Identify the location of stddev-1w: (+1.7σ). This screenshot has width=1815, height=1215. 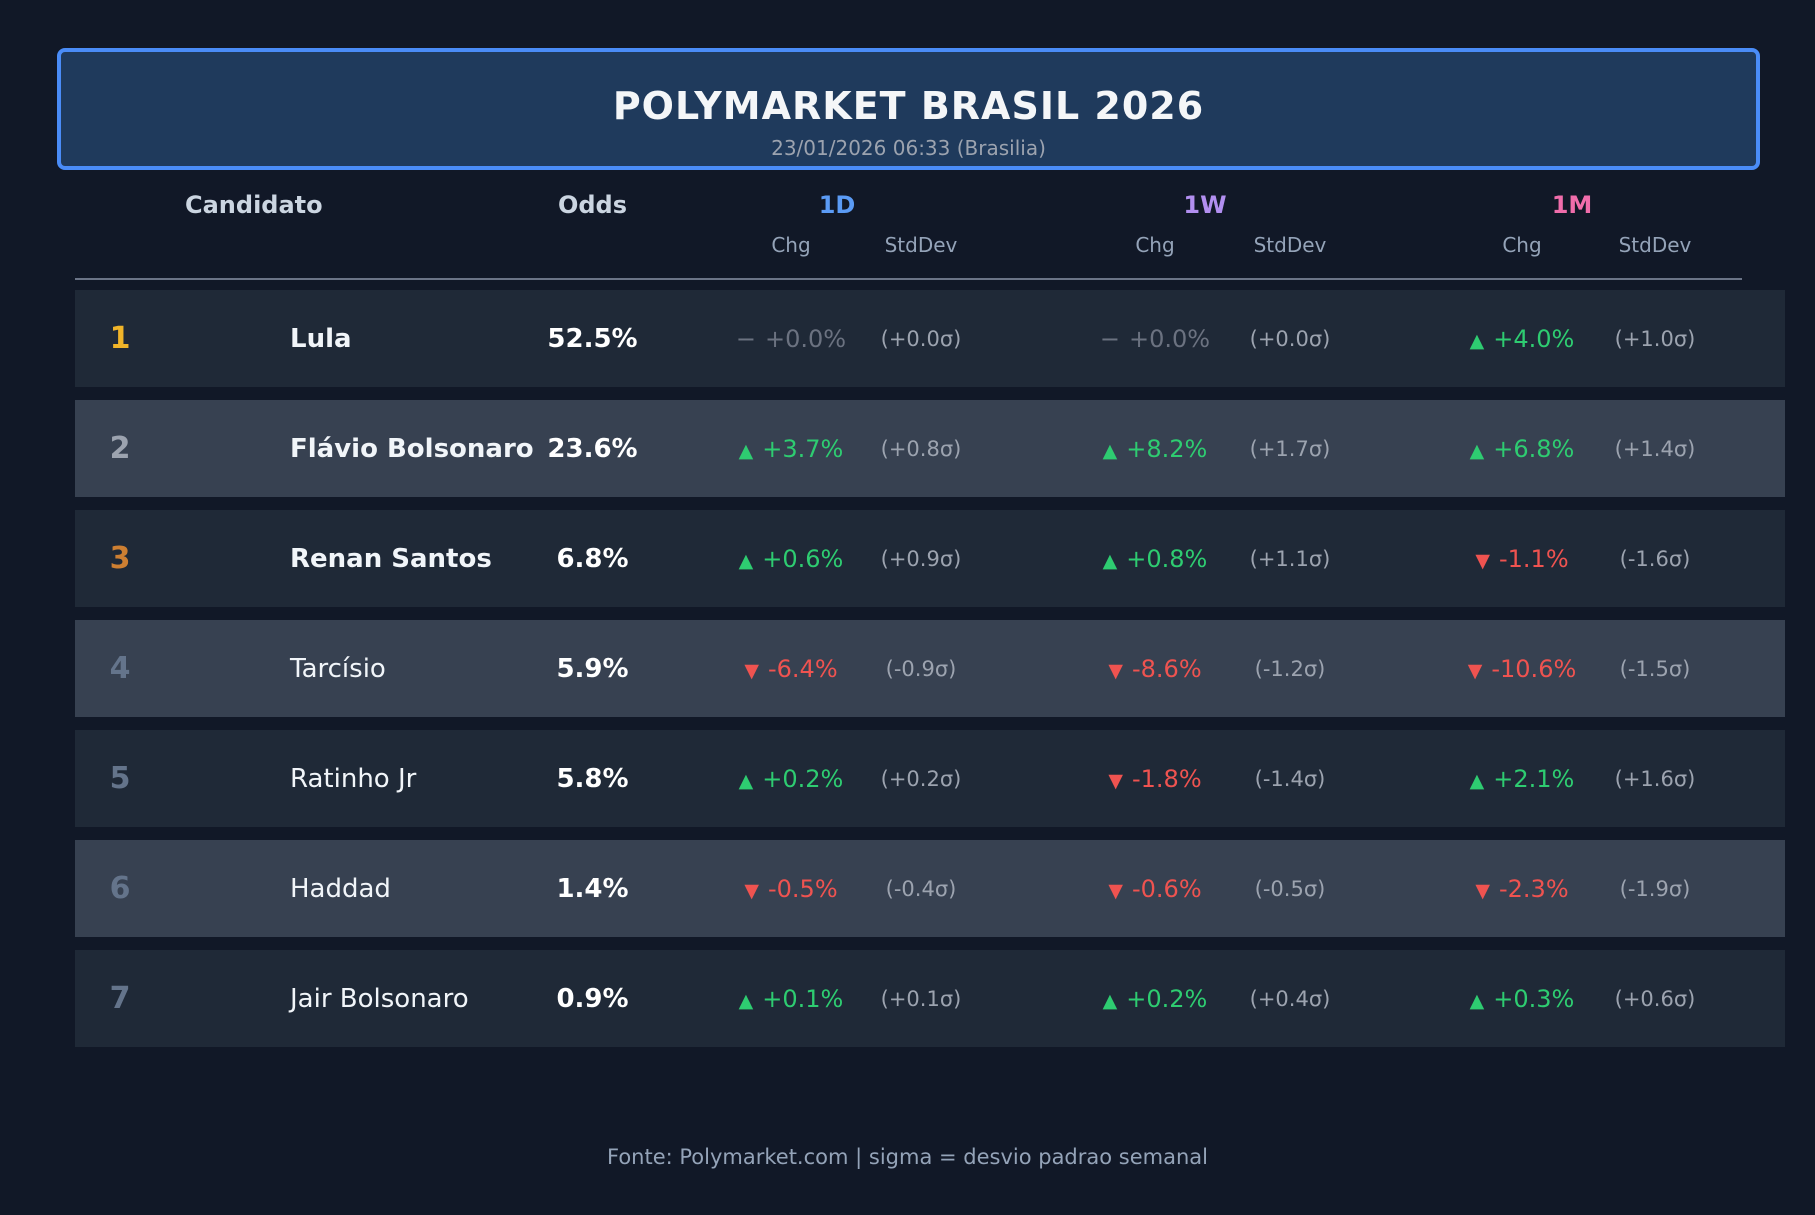
(1290, 448).